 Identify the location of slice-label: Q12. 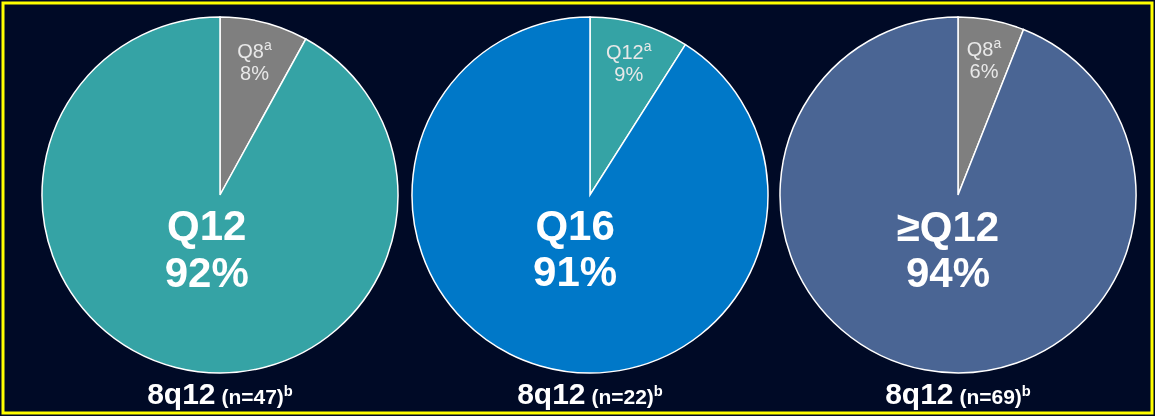
(207, 226).